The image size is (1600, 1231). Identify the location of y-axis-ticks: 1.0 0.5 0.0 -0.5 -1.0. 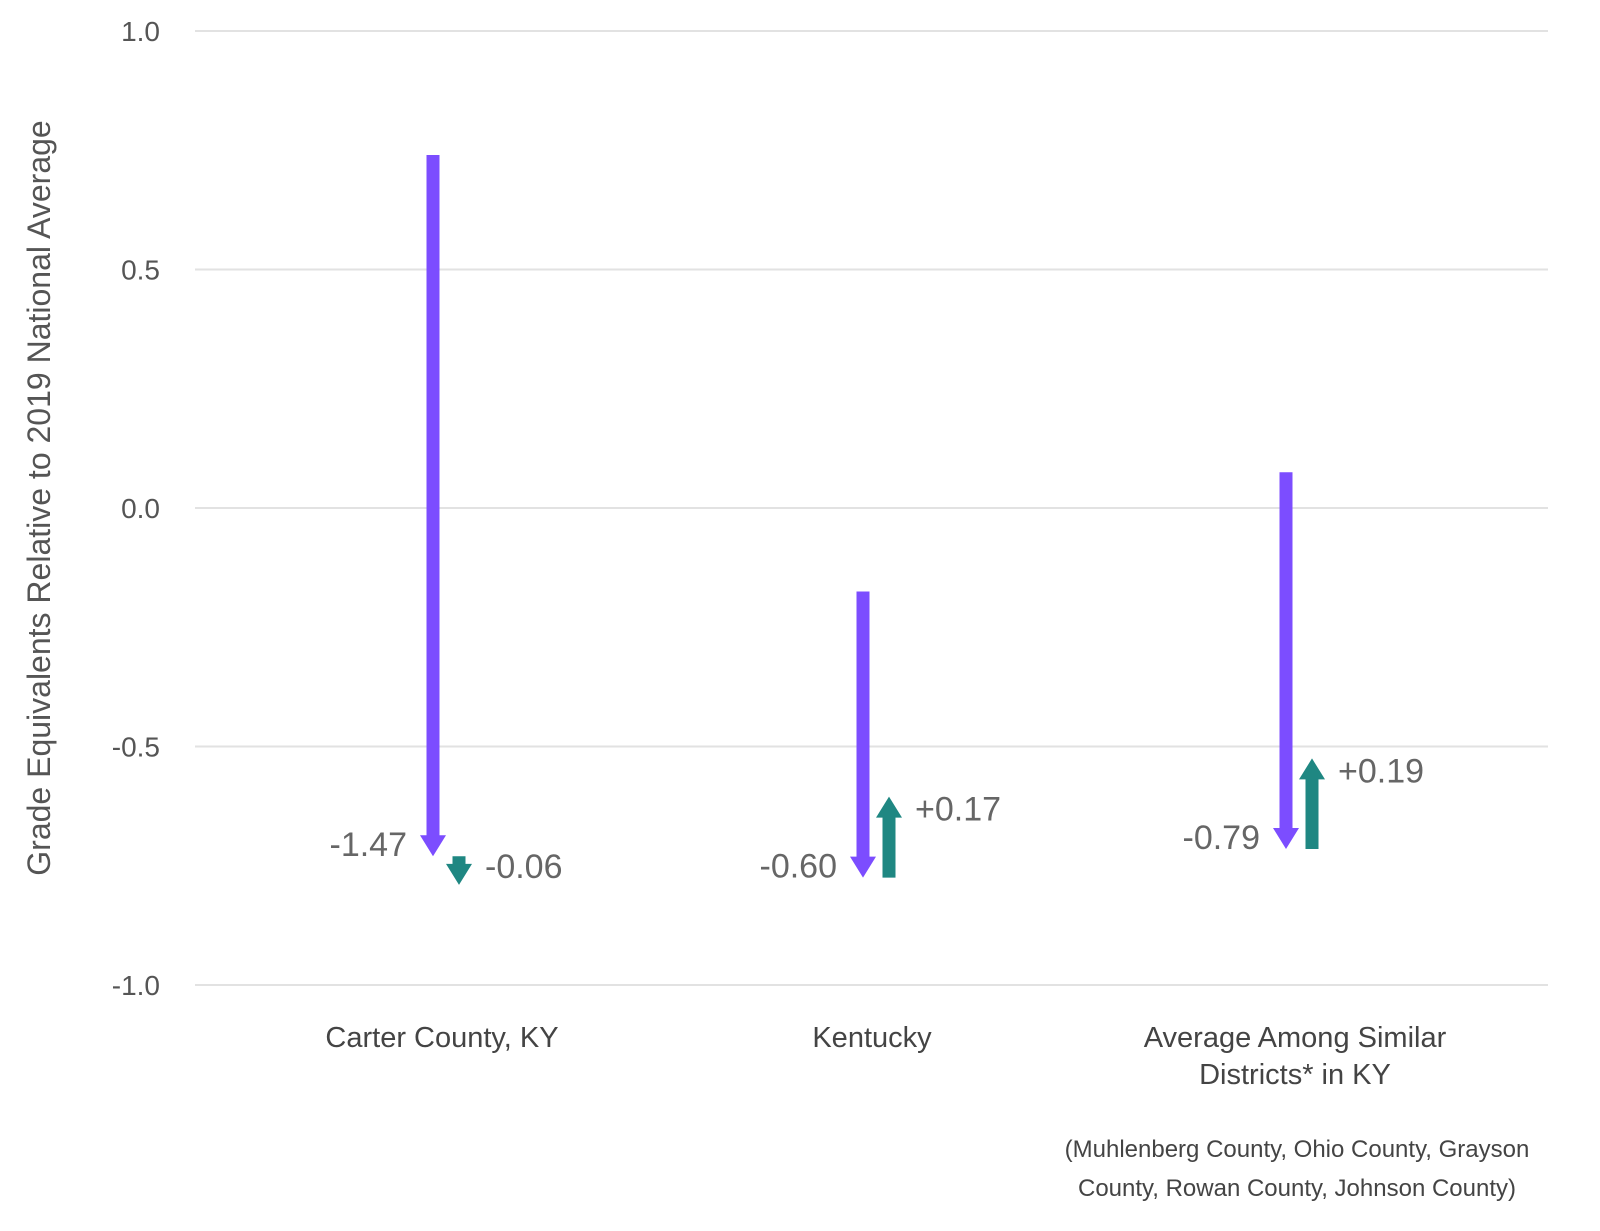
(136, 508).